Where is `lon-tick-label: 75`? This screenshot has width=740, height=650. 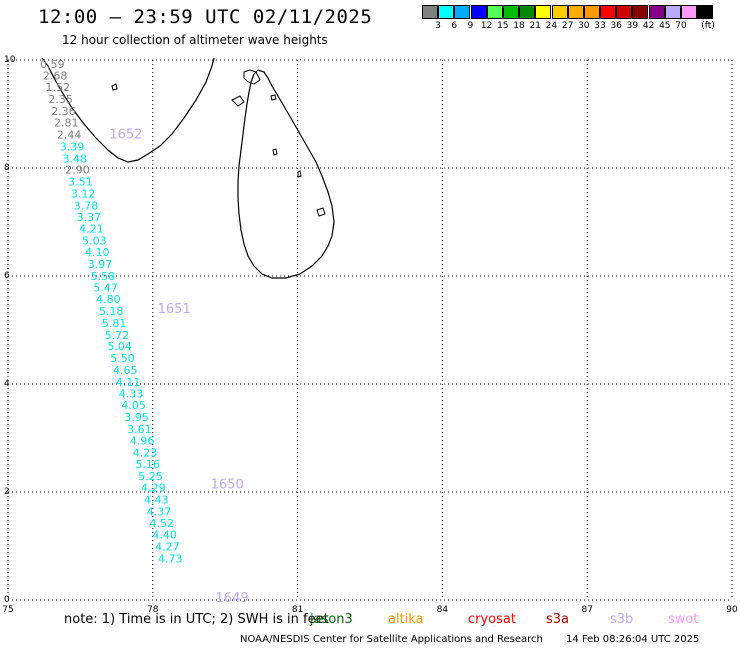 lon-tick-label: 75 is located at coordinates (7, 610).